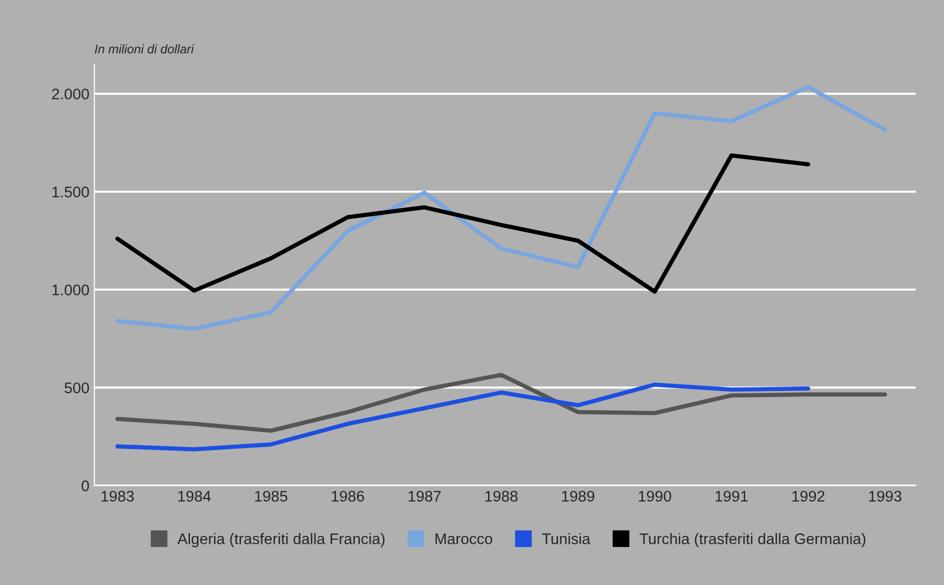  I want to click on y-axis-title: In milioni di dollari, so click(144, 49).